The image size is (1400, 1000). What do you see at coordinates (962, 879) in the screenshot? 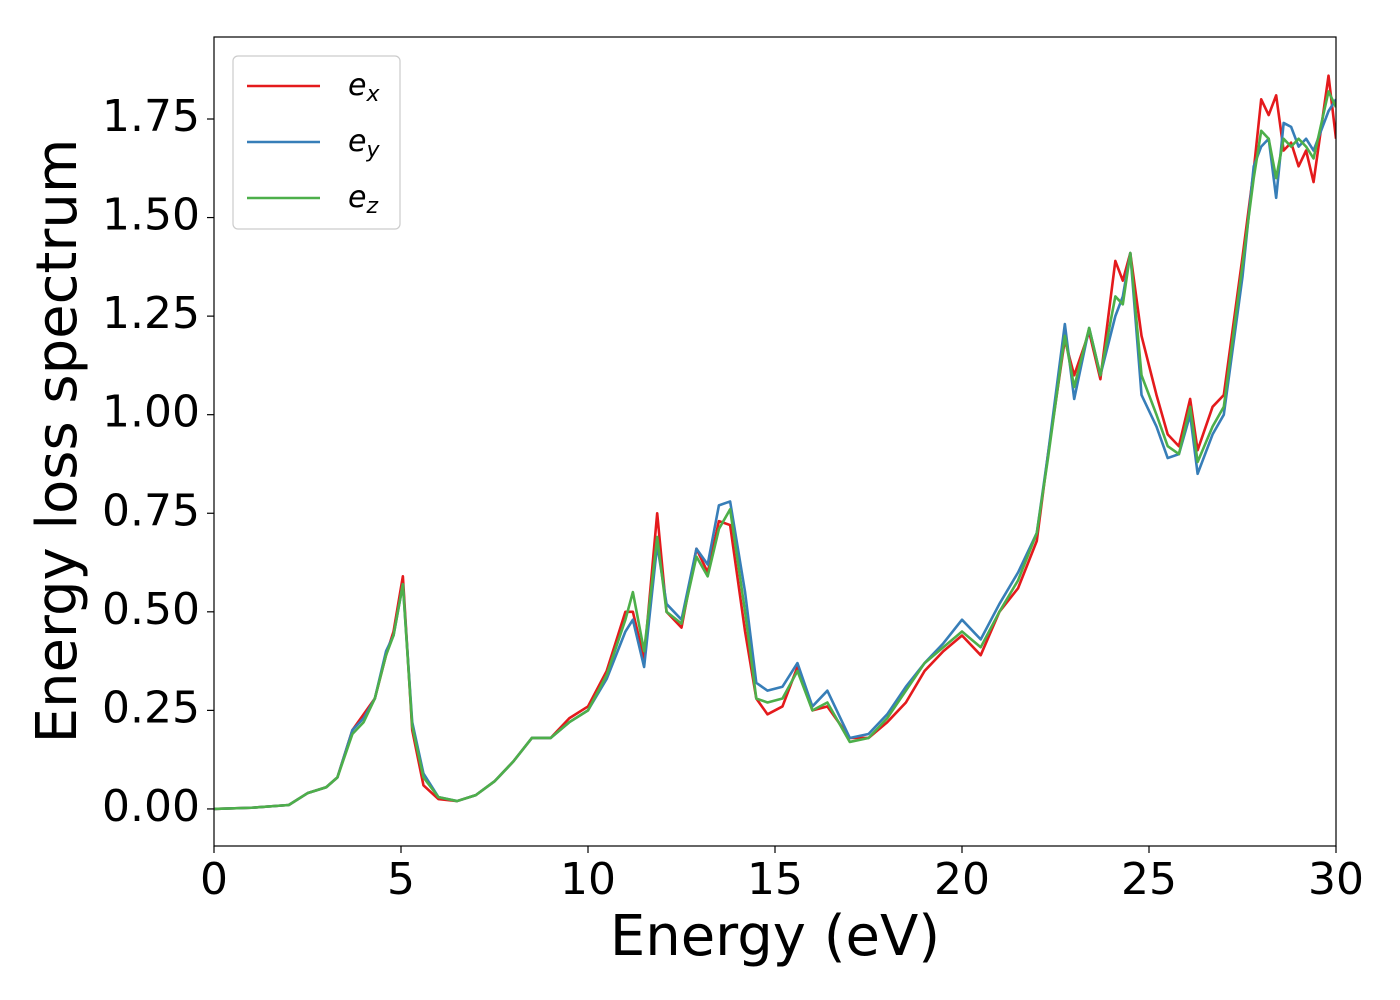
I see `x-tick-label: 20` at bounding box center [962, 879].